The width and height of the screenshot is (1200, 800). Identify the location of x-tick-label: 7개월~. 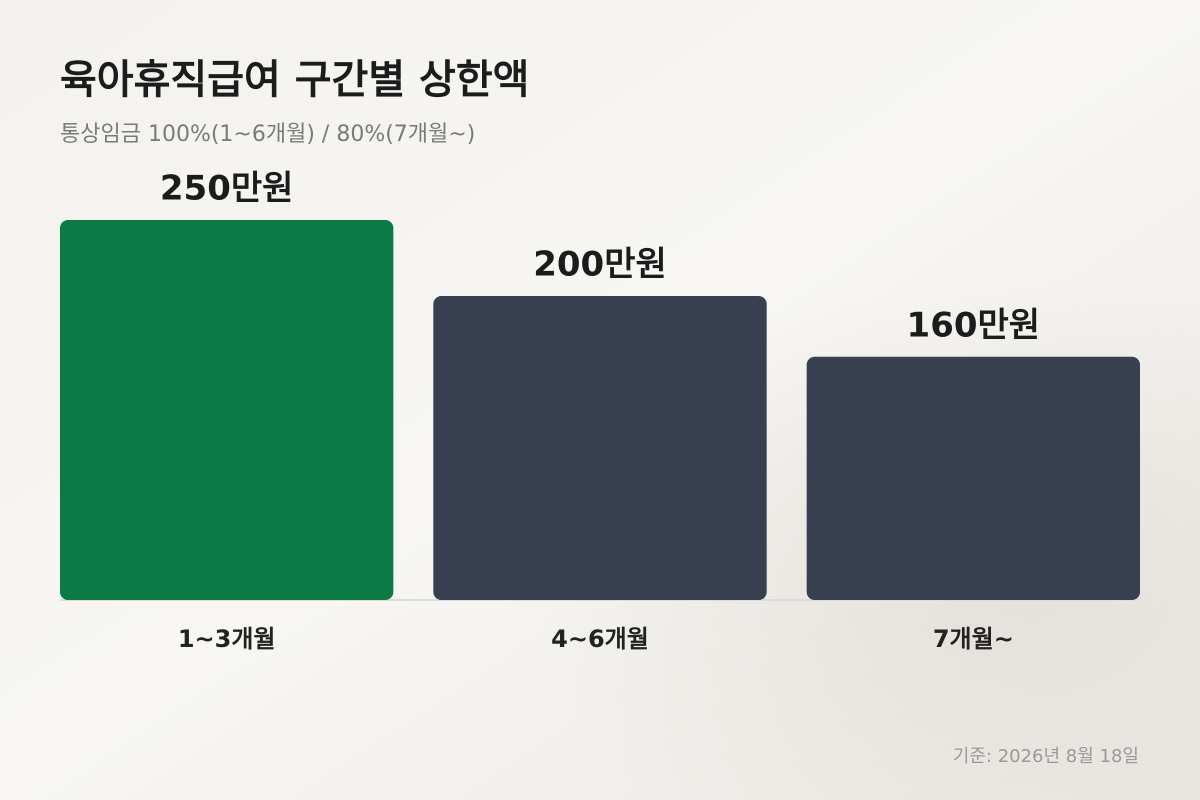
(973, 639).